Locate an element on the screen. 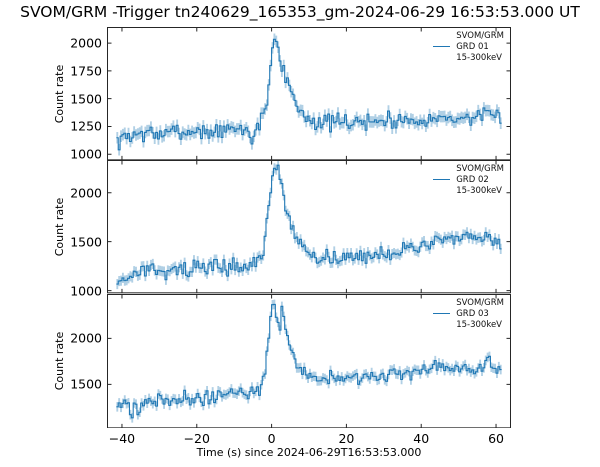 Image resolution: width=600 pixels, height=467 pixels. legend-grd01: SVOM/GRM GRD 01 15-300keV is located at coordinates (468, 47).